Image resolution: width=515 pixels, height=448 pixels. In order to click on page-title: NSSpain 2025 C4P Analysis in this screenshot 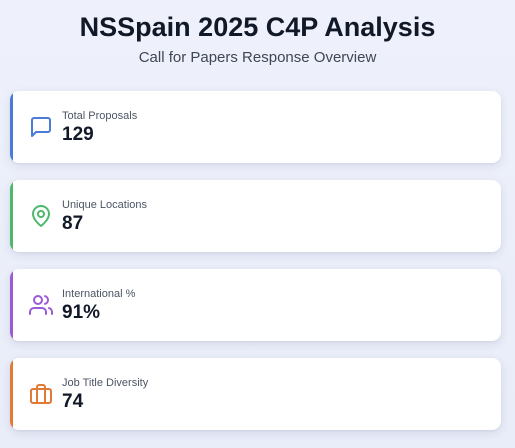, I will do `click(257, 27)`.